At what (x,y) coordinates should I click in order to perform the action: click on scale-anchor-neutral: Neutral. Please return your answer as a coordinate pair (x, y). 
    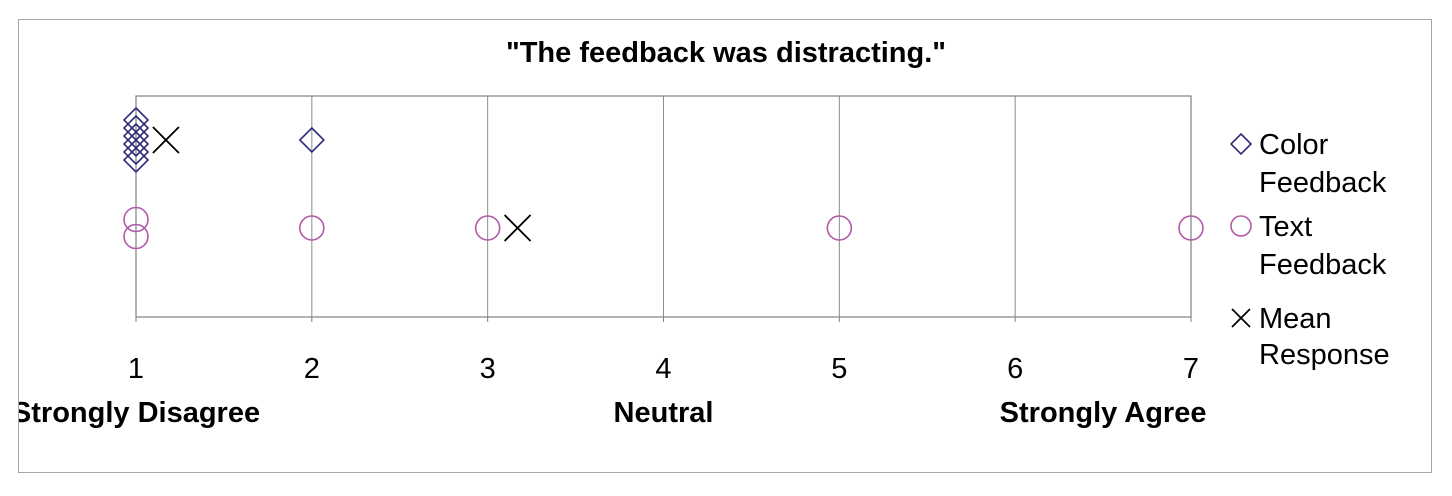
    Looking at the image, I should click on (664, 413).